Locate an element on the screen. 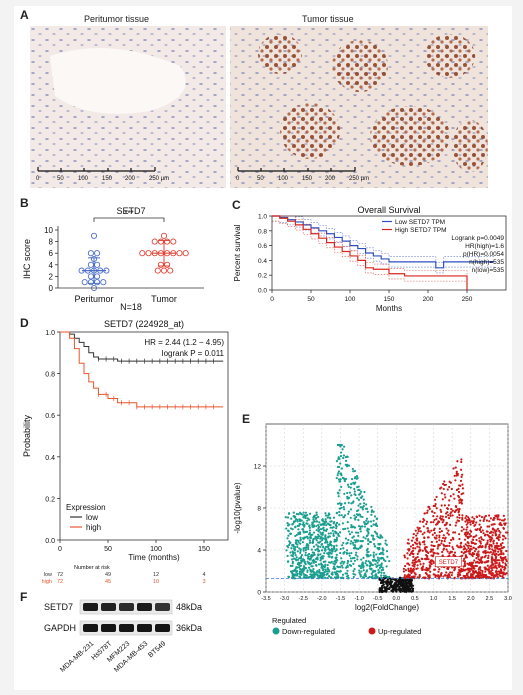 This screenshot has width=523, height=695. y-tick-label: 12 is located at coordinates (258, 467).